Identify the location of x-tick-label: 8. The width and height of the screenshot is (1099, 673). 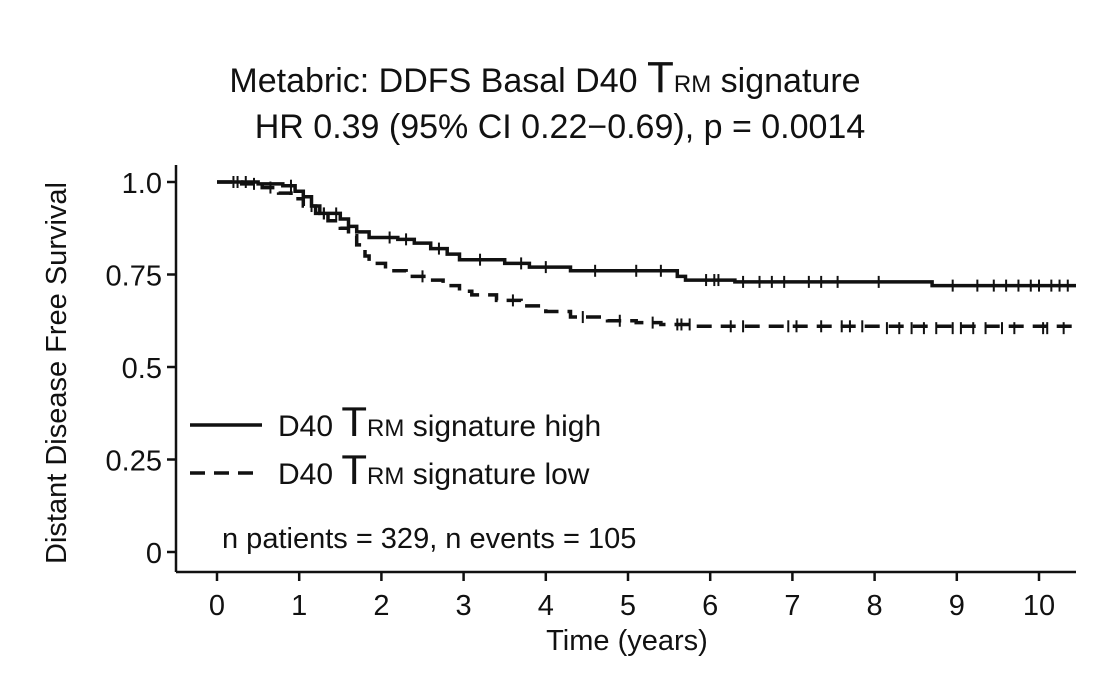
(875, 606).